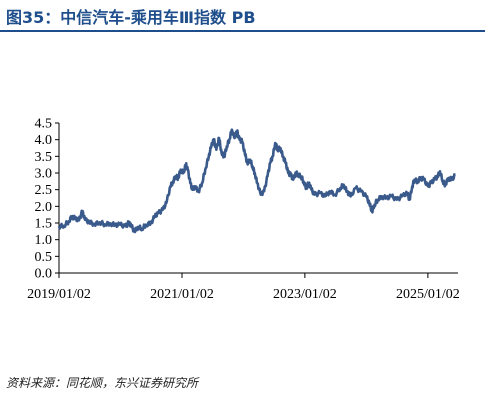 The image size is (485, 400). Describe the element at coordinates (44, 274) in the screenshot. I see `y-tick-label: 0.0` at that location.